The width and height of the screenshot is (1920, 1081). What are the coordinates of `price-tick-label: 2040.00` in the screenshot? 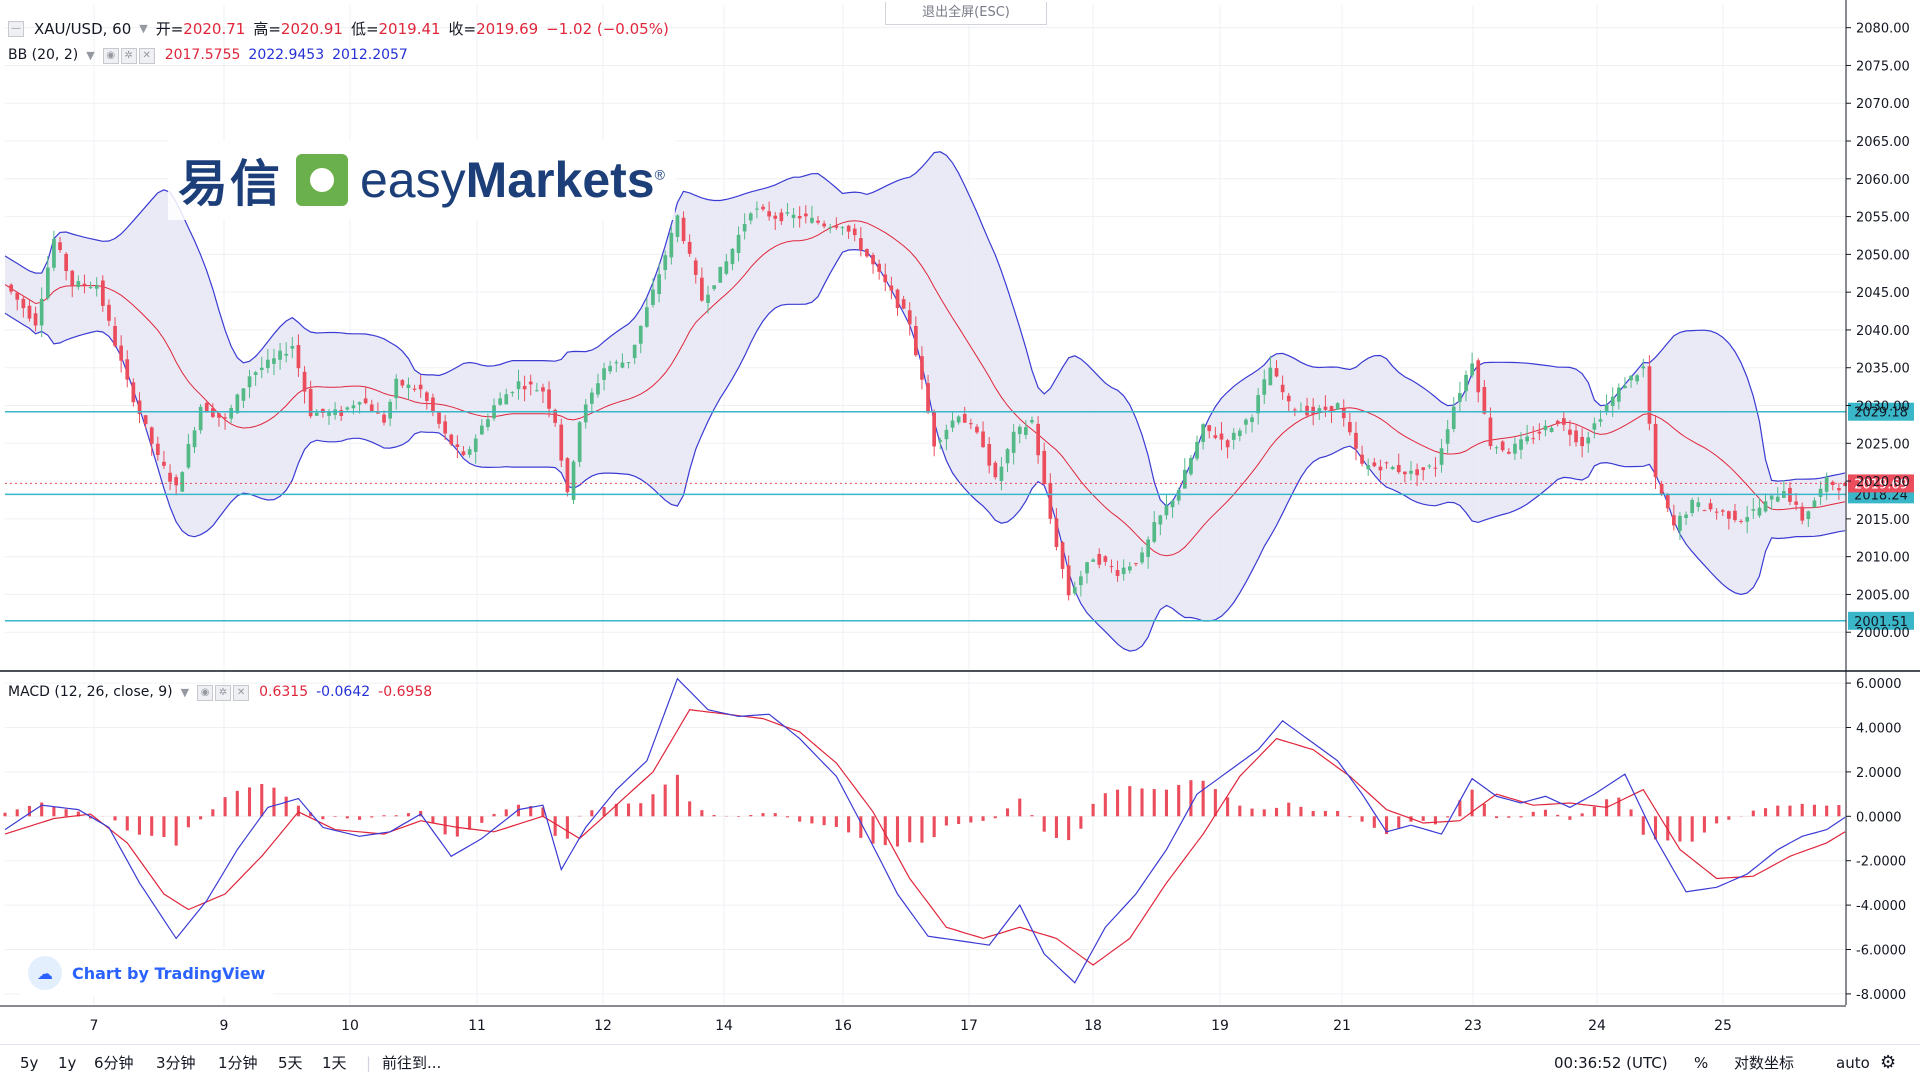 It's located at (1883, 331).